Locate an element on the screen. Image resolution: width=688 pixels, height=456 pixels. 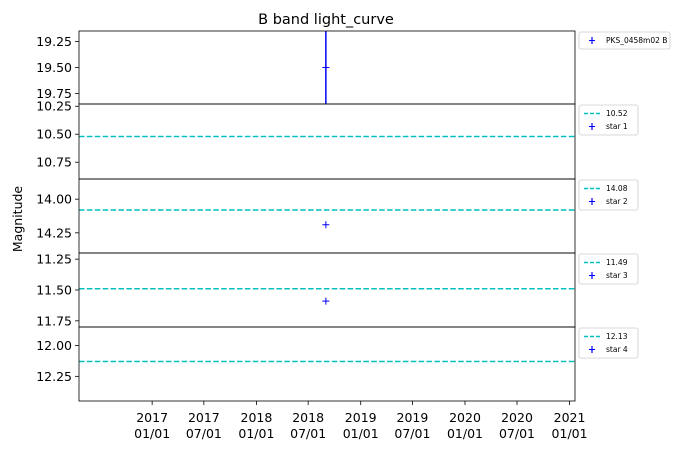
legend-panel-2: 10.52 star 1 is located at coordinates (608, 120).